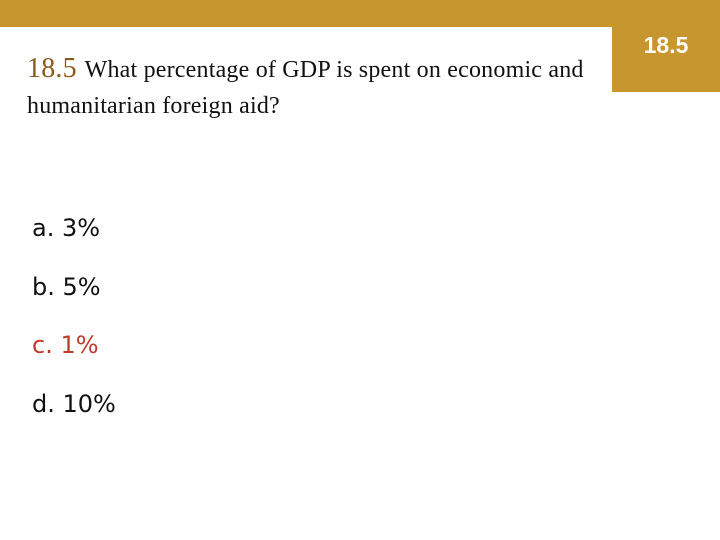 The height and width of the screenshot is (540, 720). What do you see at coordinates (66, 286) in the screenshot?
I see `answer-option-b: b. 5%` at bounding box center [66, 286].